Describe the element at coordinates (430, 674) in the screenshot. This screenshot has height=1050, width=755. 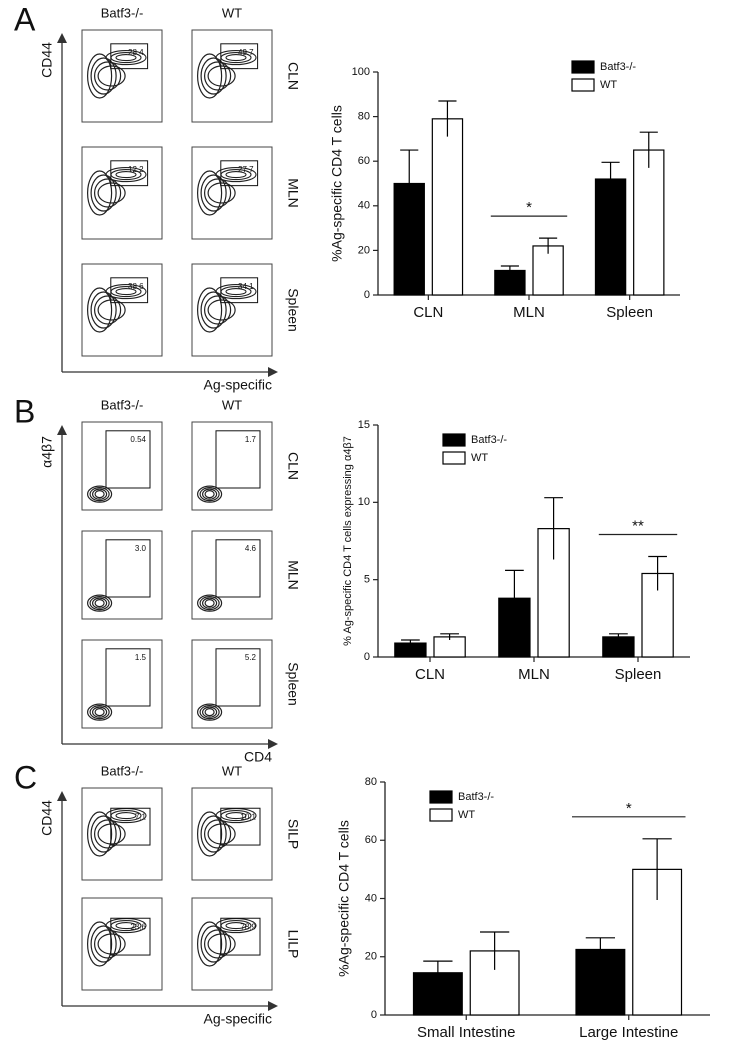
I see `x-tick-label: CLN` at that location.